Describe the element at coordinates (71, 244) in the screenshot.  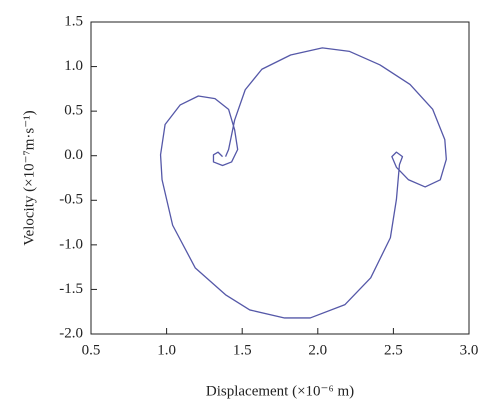
I see `y-tick-label: -1.0` at that location.